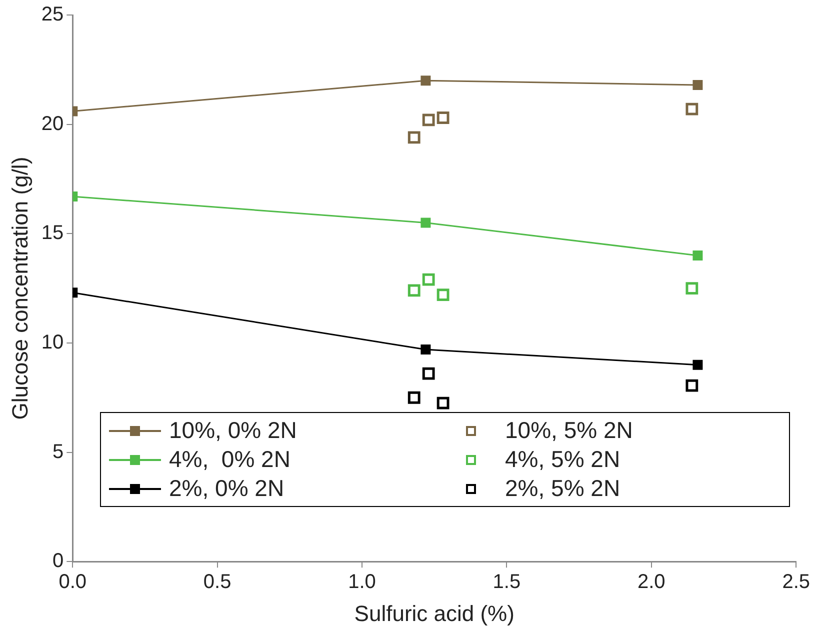 This screenshot has height=636, width=813. Describe the element at coordinates (72, 582) in the screenshot. I see `x-tick-label: 0.0` at that location.